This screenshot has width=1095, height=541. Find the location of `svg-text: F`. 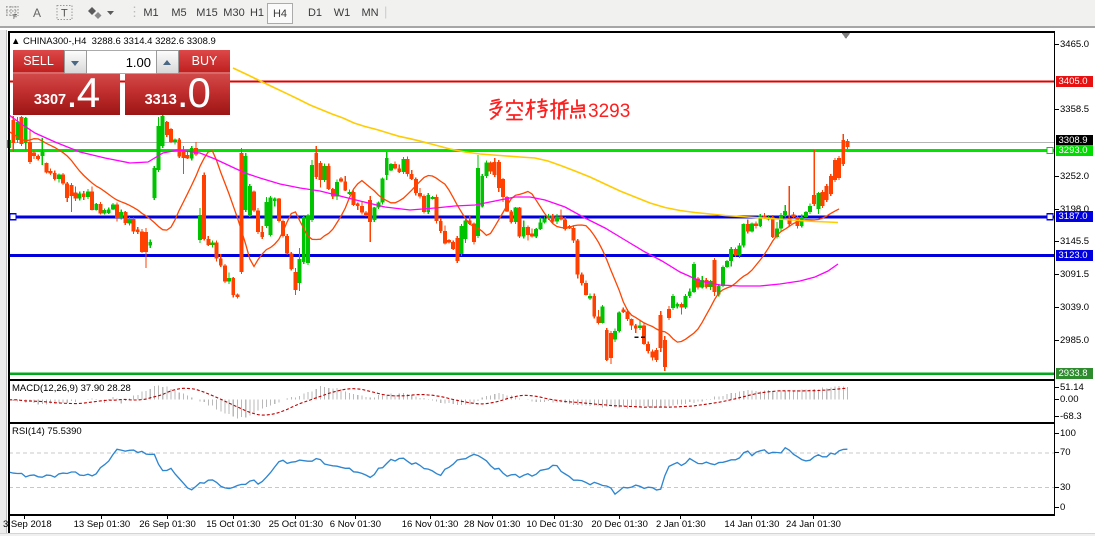

svg-text: F is located at coordinates (15, 17).